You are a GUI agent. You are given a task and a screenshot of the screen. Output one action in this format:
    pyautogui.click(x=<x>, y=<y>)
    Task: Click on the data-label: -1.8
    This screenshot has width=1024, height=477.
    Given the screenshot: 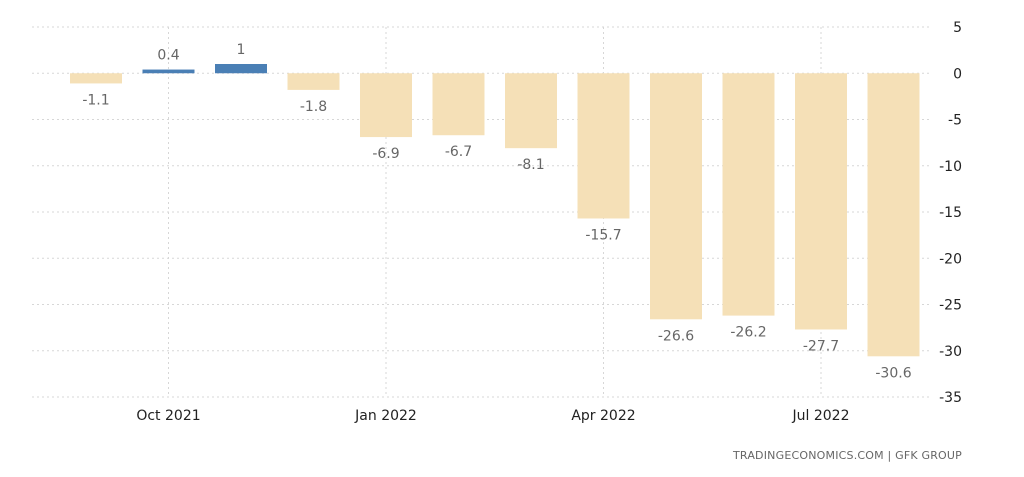 What is the action you would take?
    pyautogui.click(x=313, y=107)
    